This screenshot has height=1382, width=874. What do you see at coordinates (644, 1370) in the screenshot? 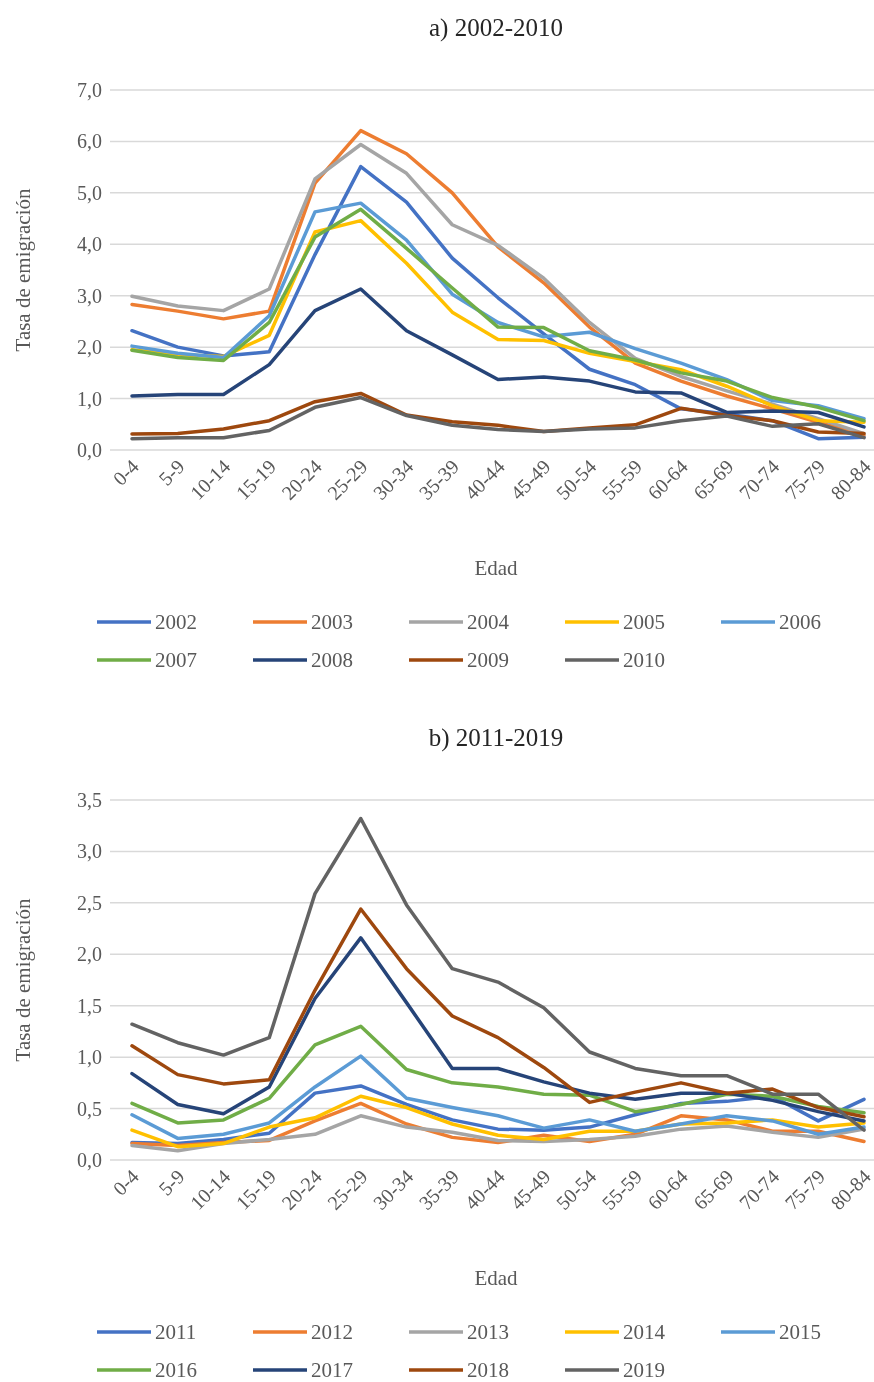
I see `legend-label: 2019` at bounding box center [644, 1370].